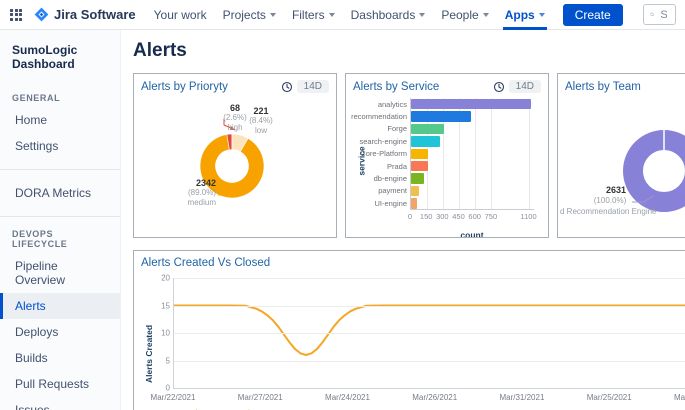 The width and height of the screenshot is (685, 410). I want to click on card-header: Alerts by Team 14D, so click(621, 84).